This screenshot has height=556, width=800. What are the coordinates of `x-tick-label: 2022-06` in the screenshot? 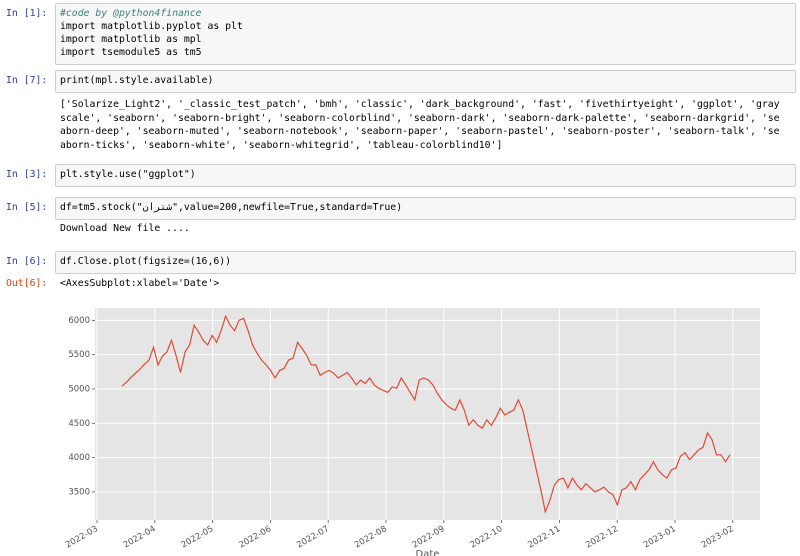 It's located at (255, 537).